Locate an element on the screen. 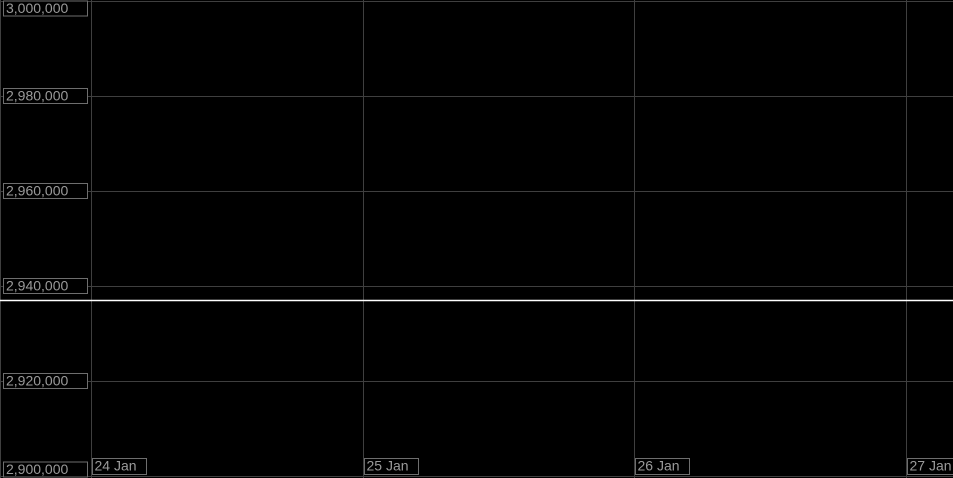 This screenshot has height=478, width=953. y-tick-label: 2,960,000 is located at coordinates (37, 191).